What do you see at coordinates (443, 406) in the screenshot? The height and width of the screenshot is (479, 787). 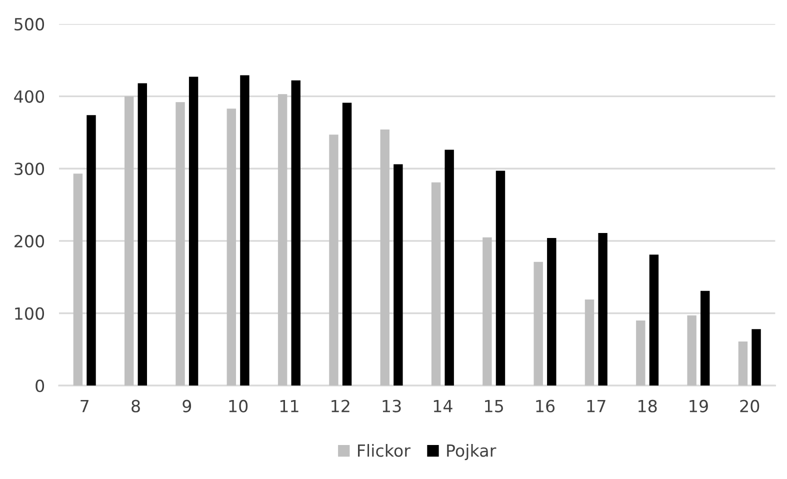 I see `x-tick-label: 14` at bounding box center [443, 406].